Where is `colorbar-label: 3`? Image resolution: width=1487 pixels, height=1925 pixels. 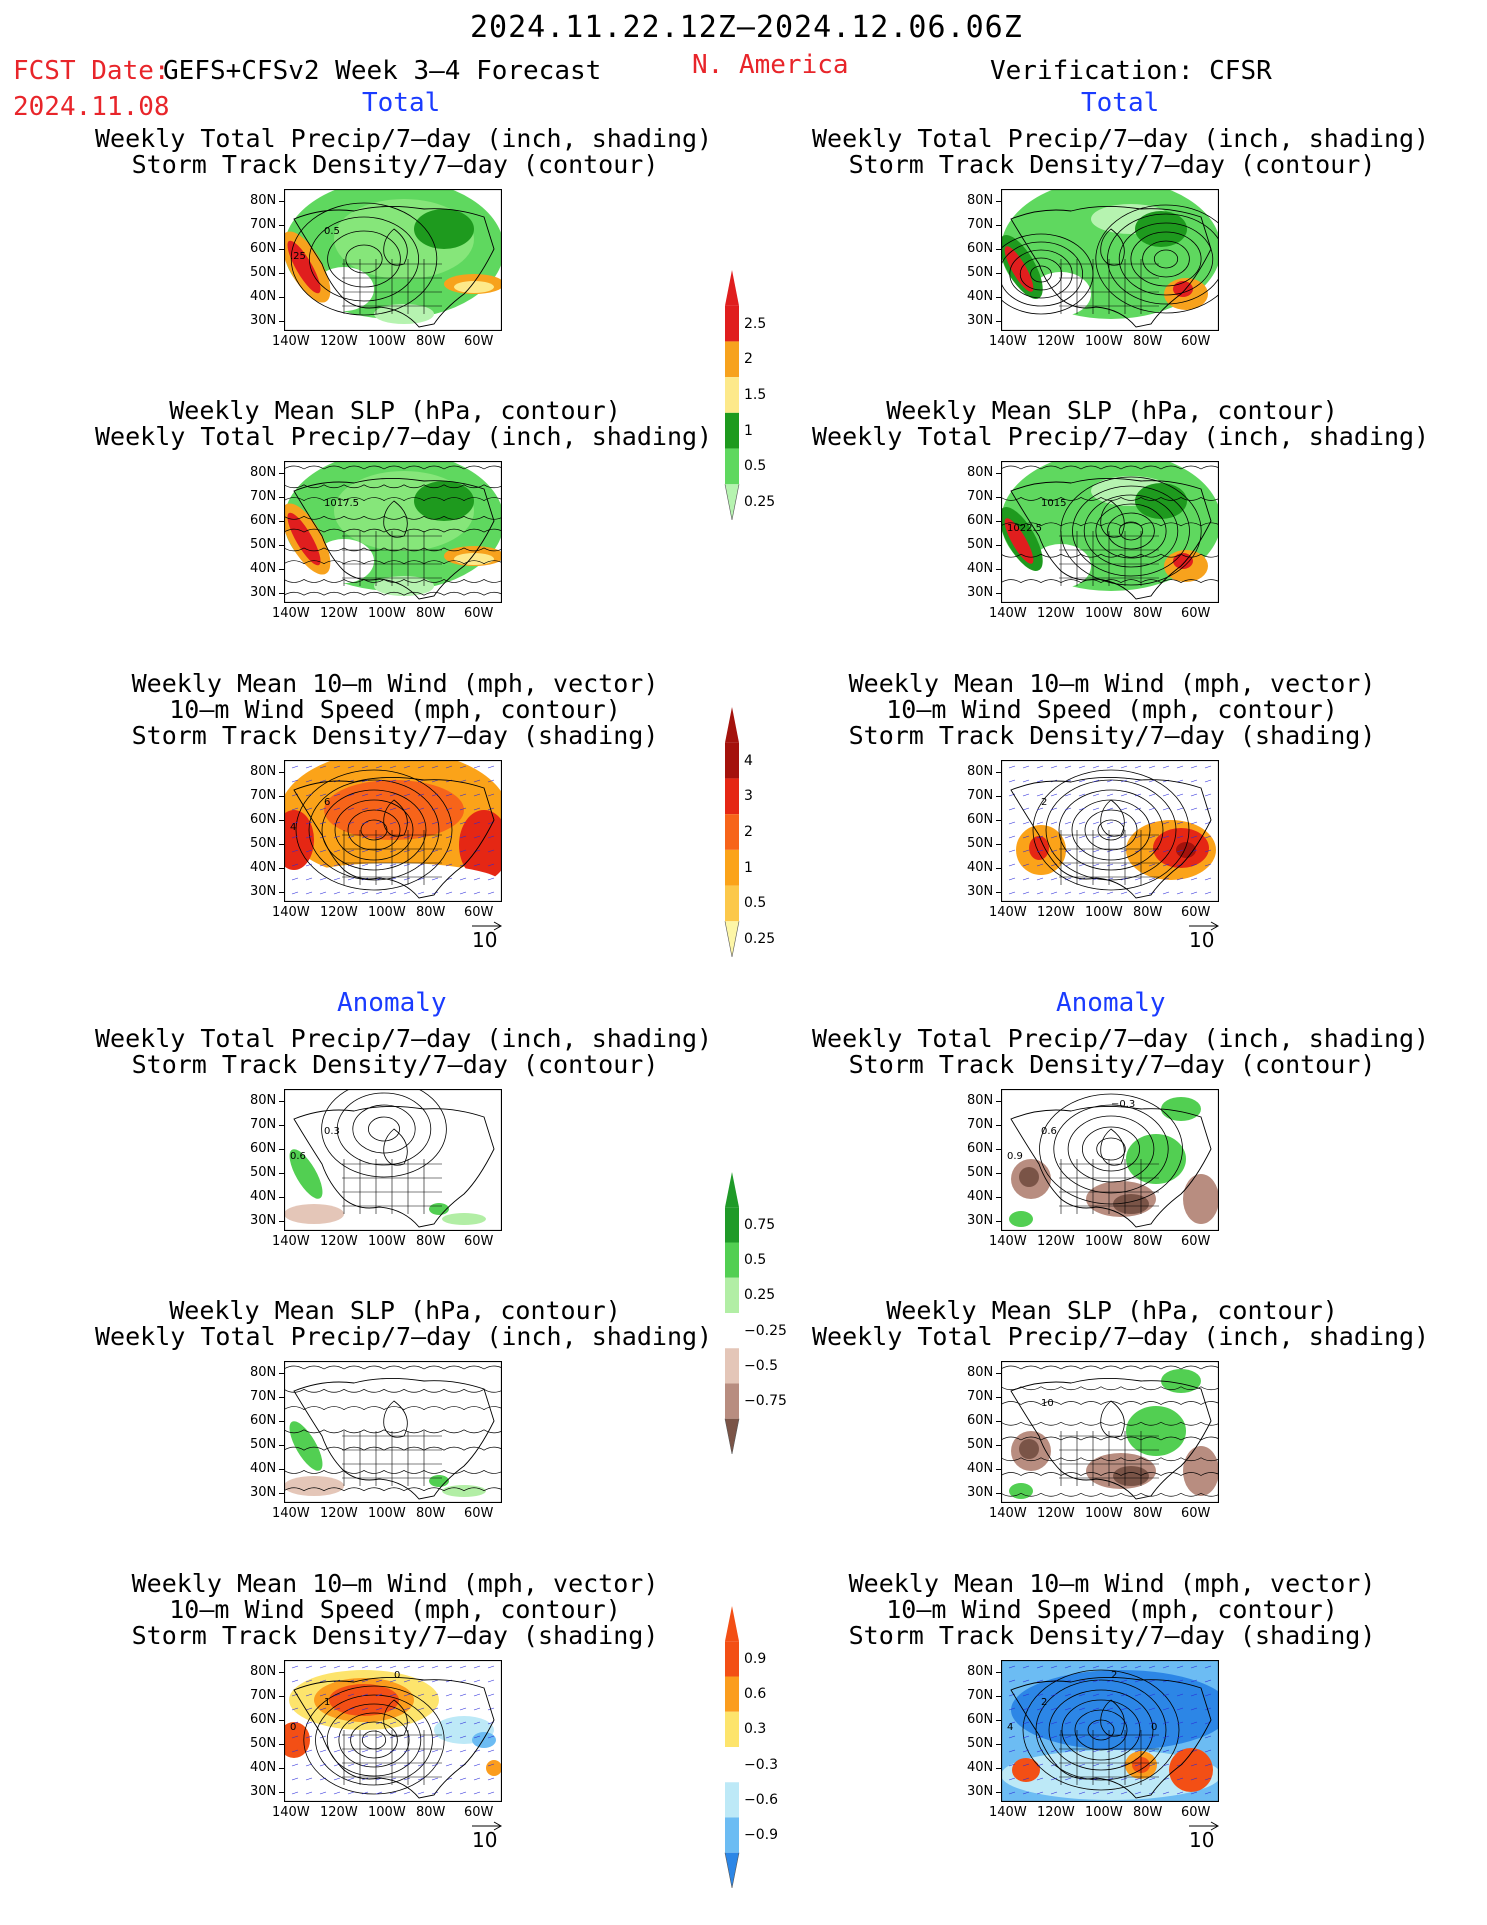 colorbar-label: 3 is located at coordinates (748, 796).